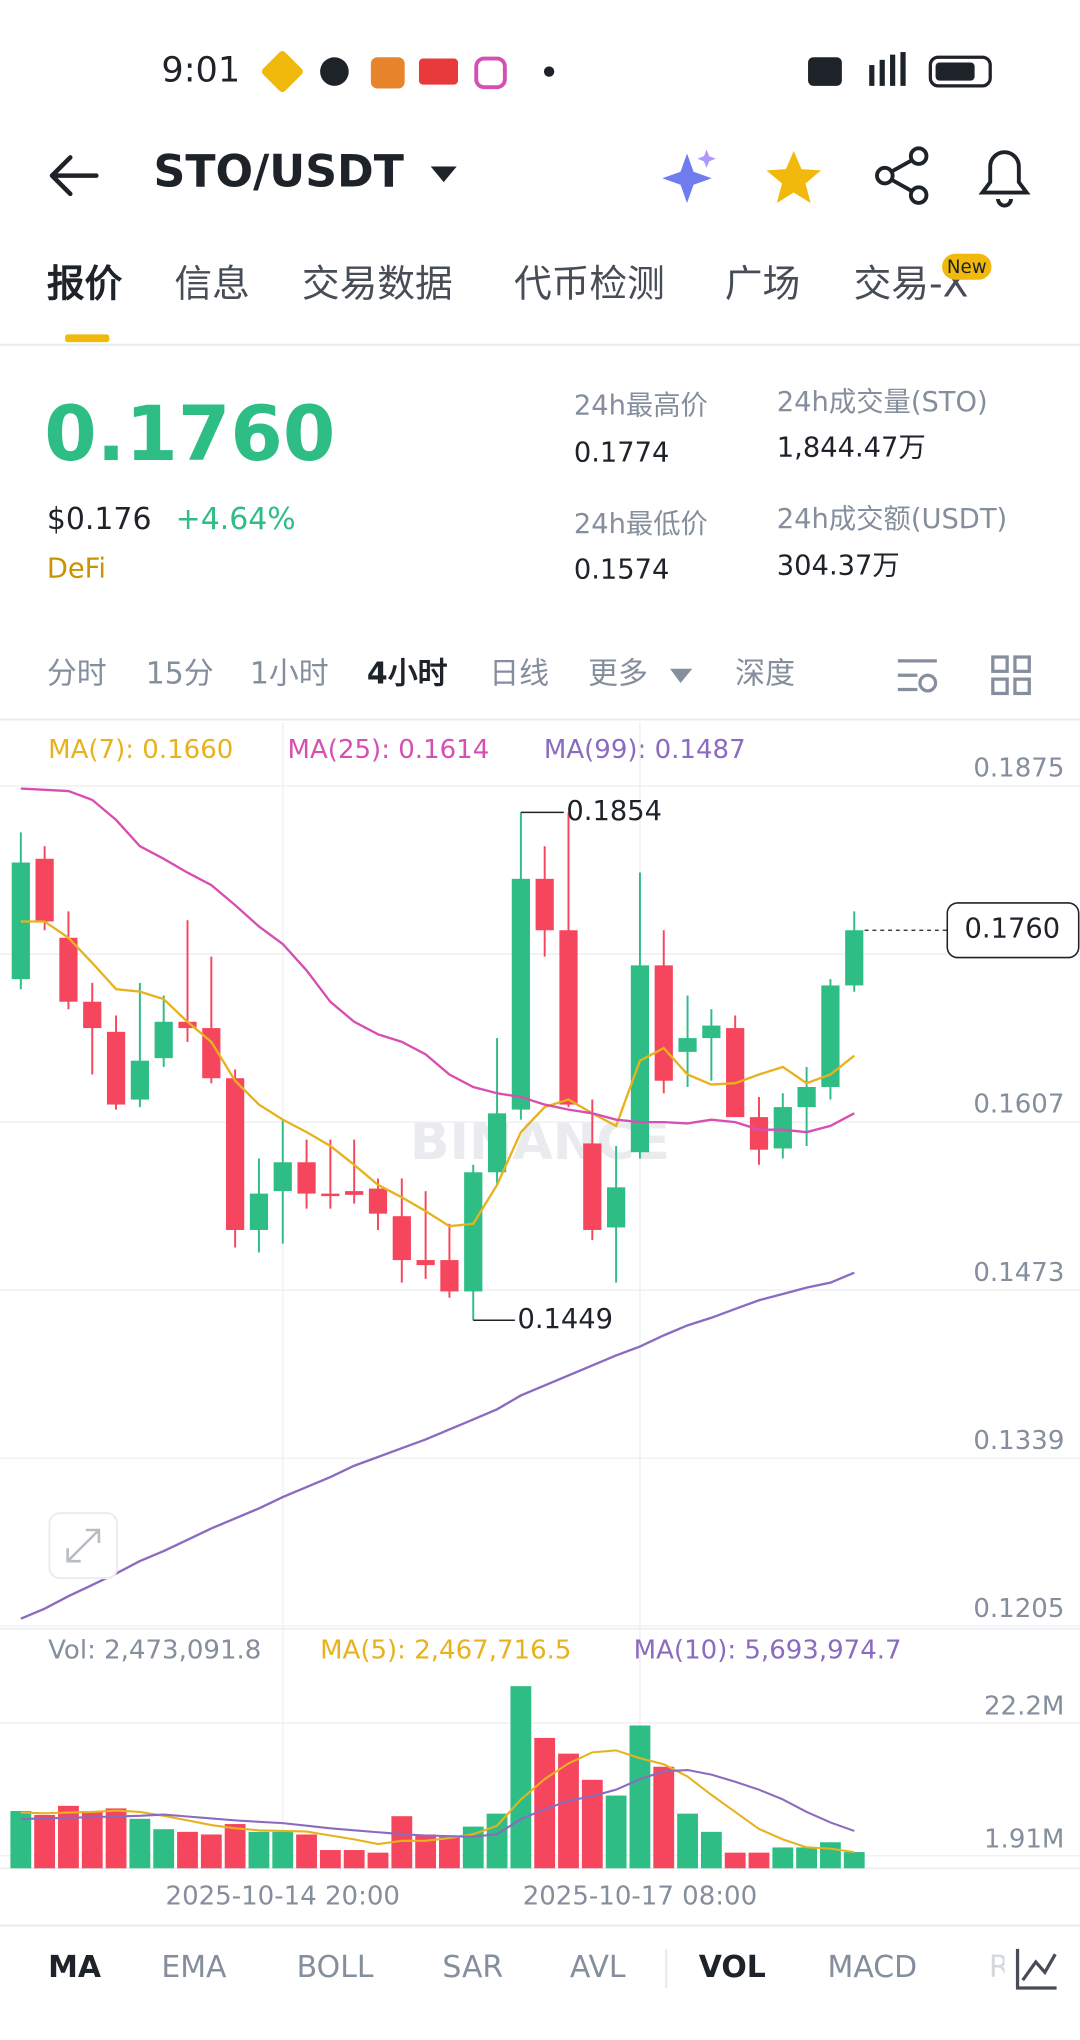  What do you see at coordinates (377, 284) in the screenshot?
I see `tab: 交易数据` at bounding box center [377, 284].